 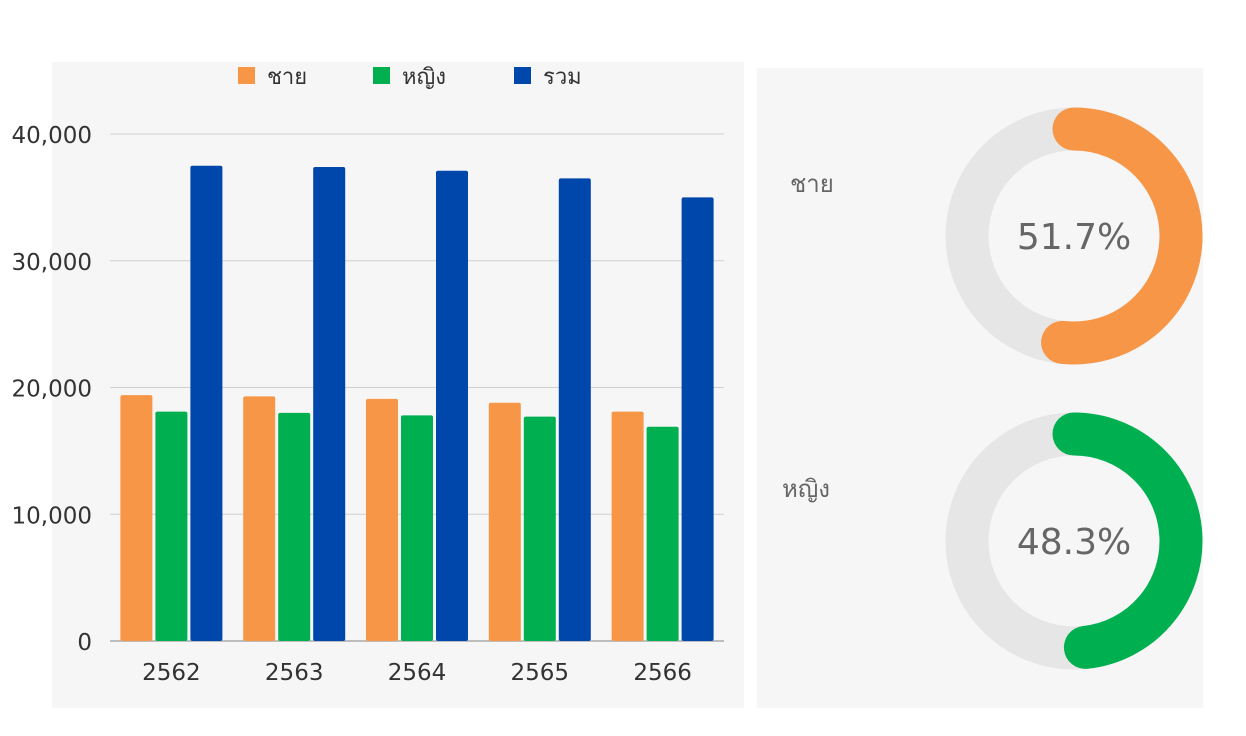 I want to click on legend-label: ชาย, so click(x=287, y=77).